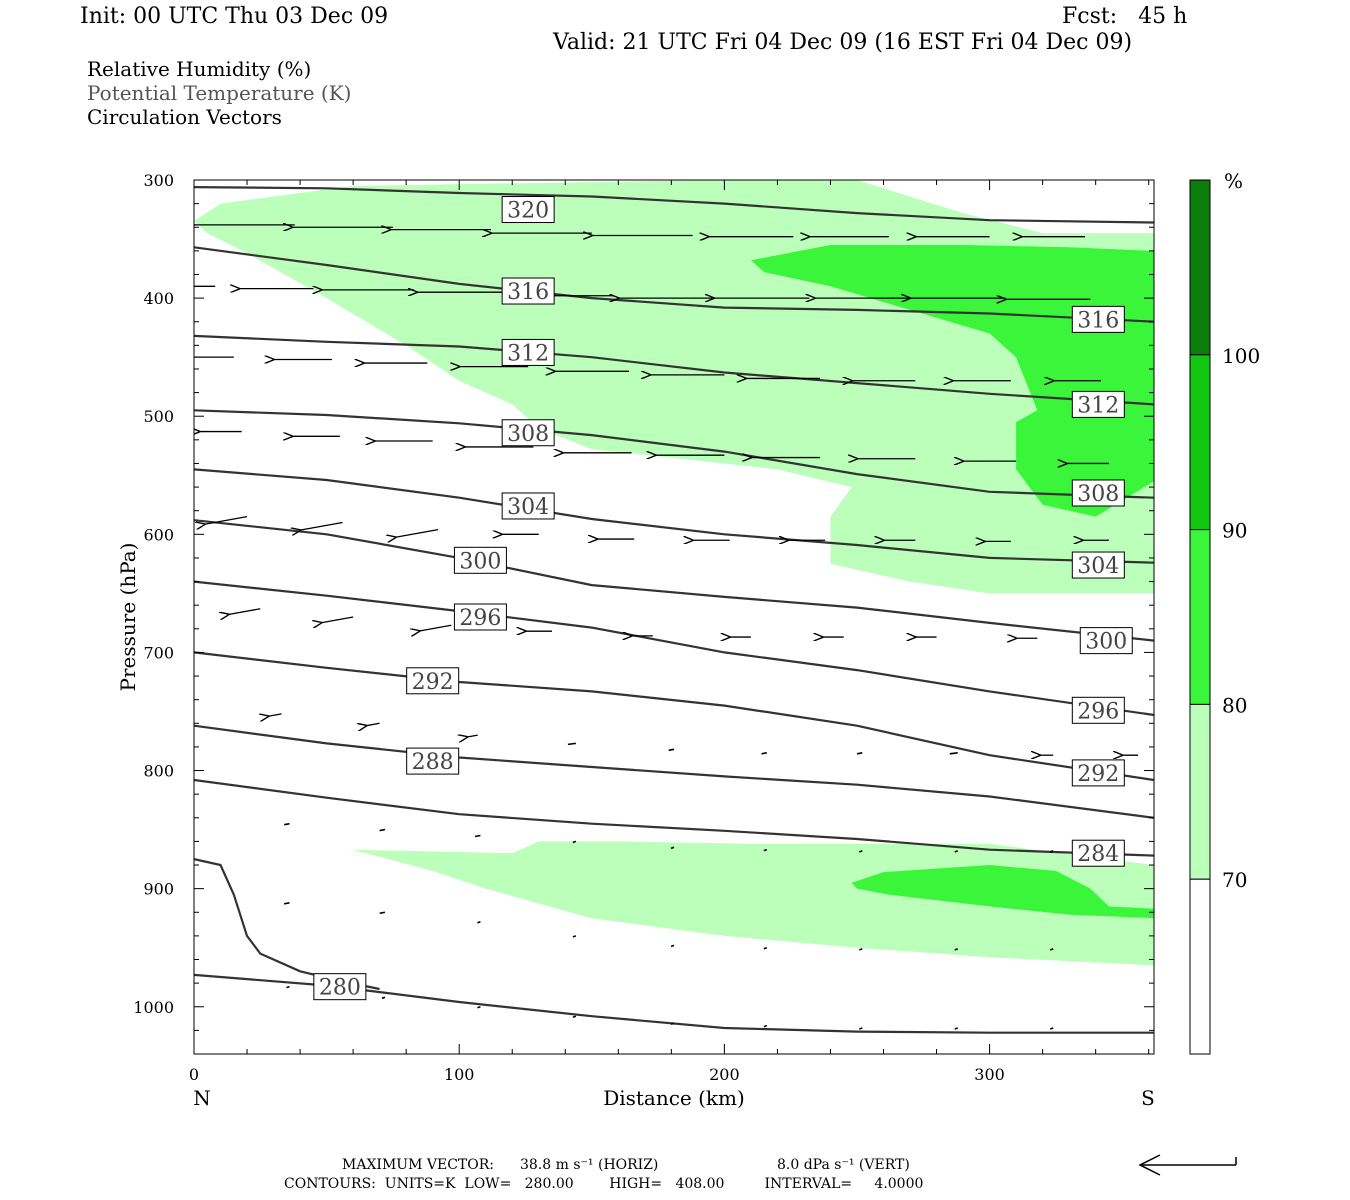  I want to click on contour-label-text: 300, so click(1106, 642).